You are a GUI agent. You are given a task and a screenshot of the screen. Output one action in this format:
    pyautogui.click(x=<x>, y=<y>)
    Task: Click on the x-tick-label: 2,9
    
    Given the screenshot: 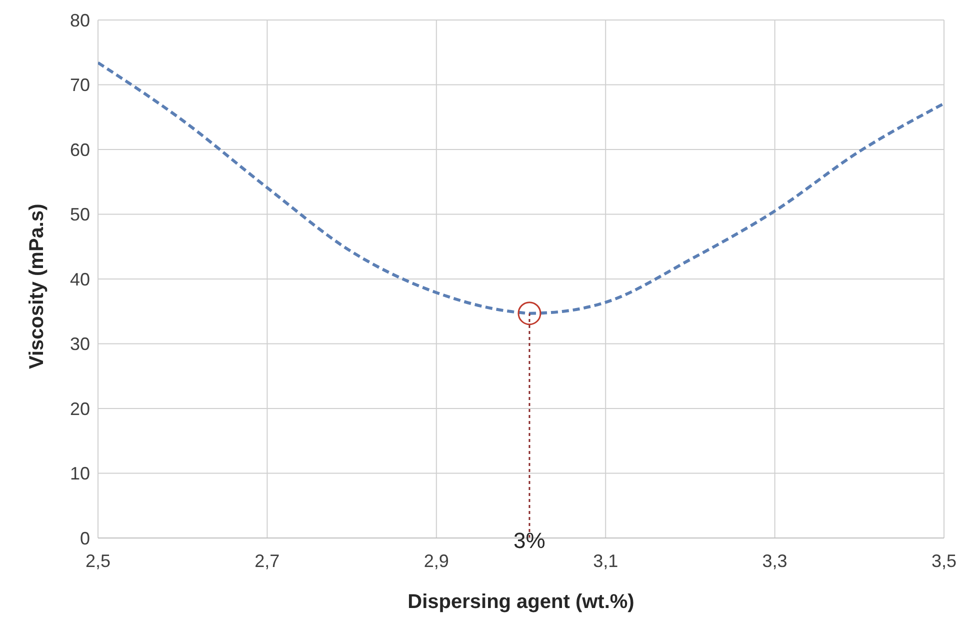 What is the action you would take?
    pyautogui.click(x=436, y=560)
    